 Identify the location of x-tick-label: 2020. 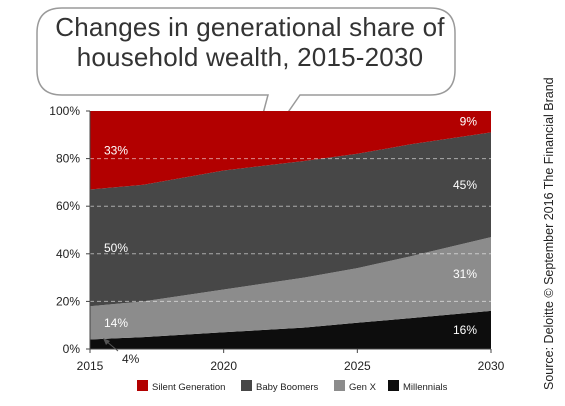
(223, 366).